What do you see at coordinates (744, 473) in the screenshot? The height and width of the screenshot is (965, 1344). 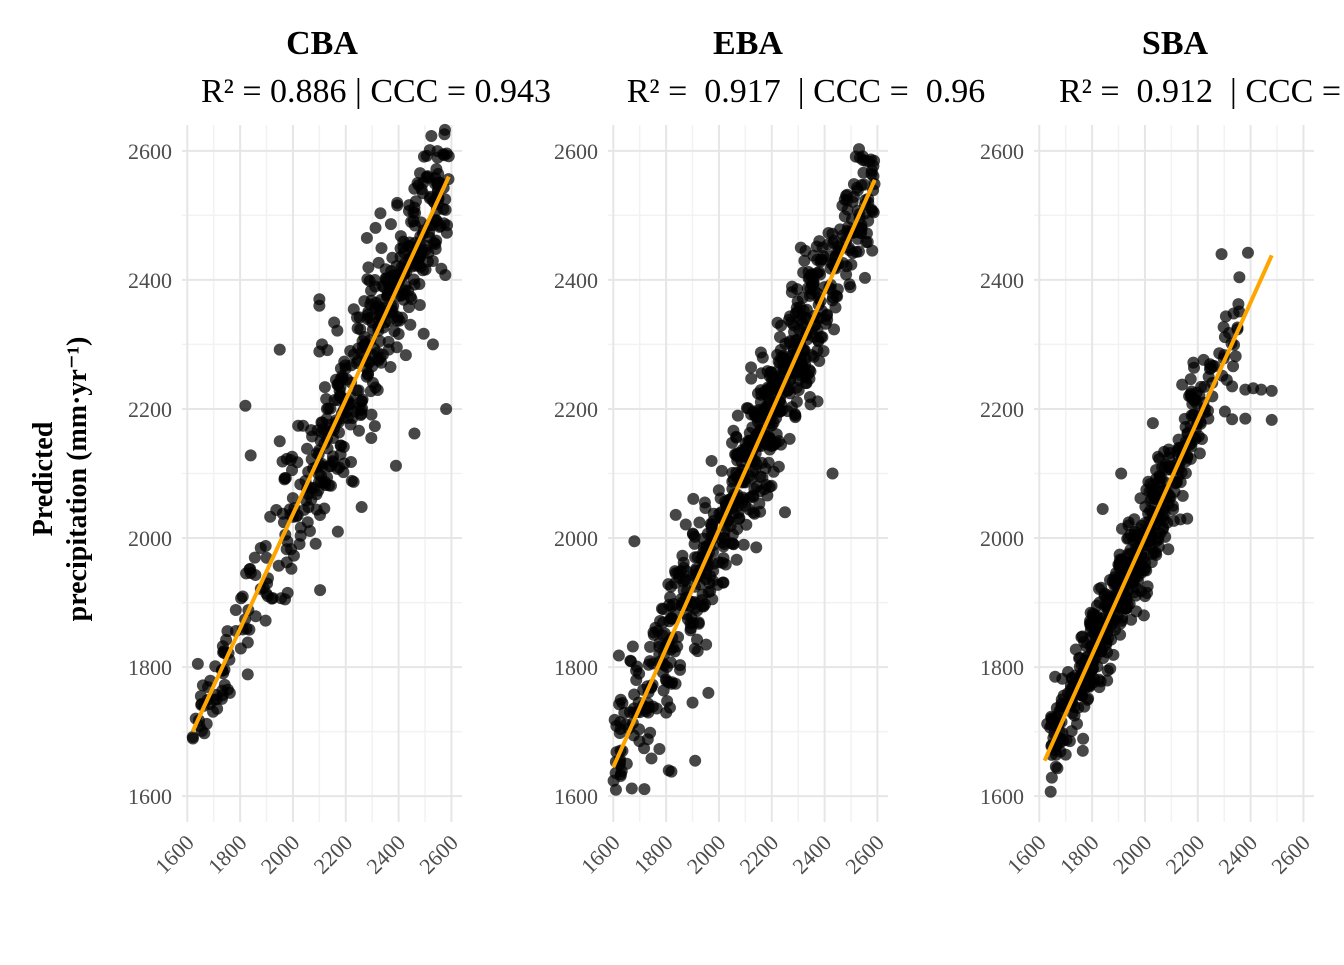 I see `fit-line` at bounding box center [744, 473].